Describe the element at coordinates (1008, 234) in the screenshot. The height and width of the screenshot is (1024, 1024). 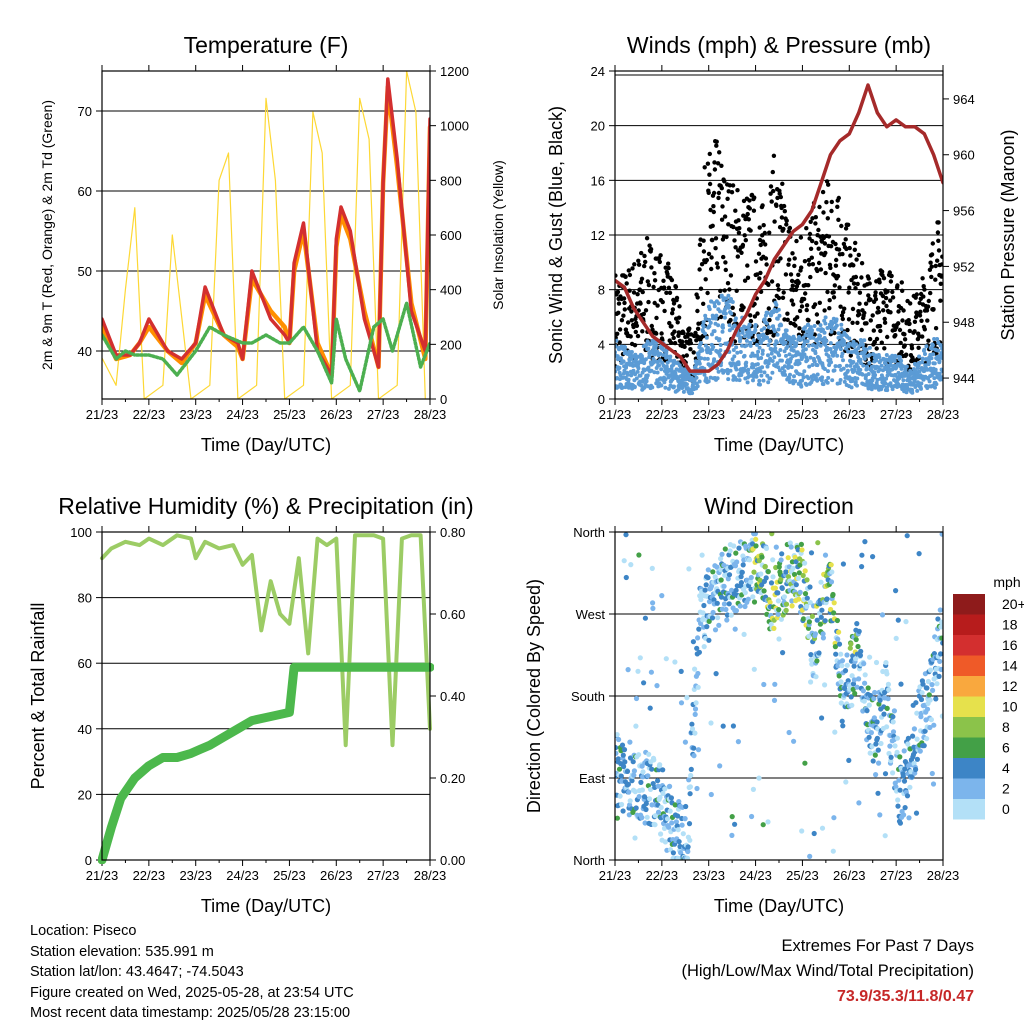
I see `y2-axis-label: Station Pressure (Maroon)` at that location.